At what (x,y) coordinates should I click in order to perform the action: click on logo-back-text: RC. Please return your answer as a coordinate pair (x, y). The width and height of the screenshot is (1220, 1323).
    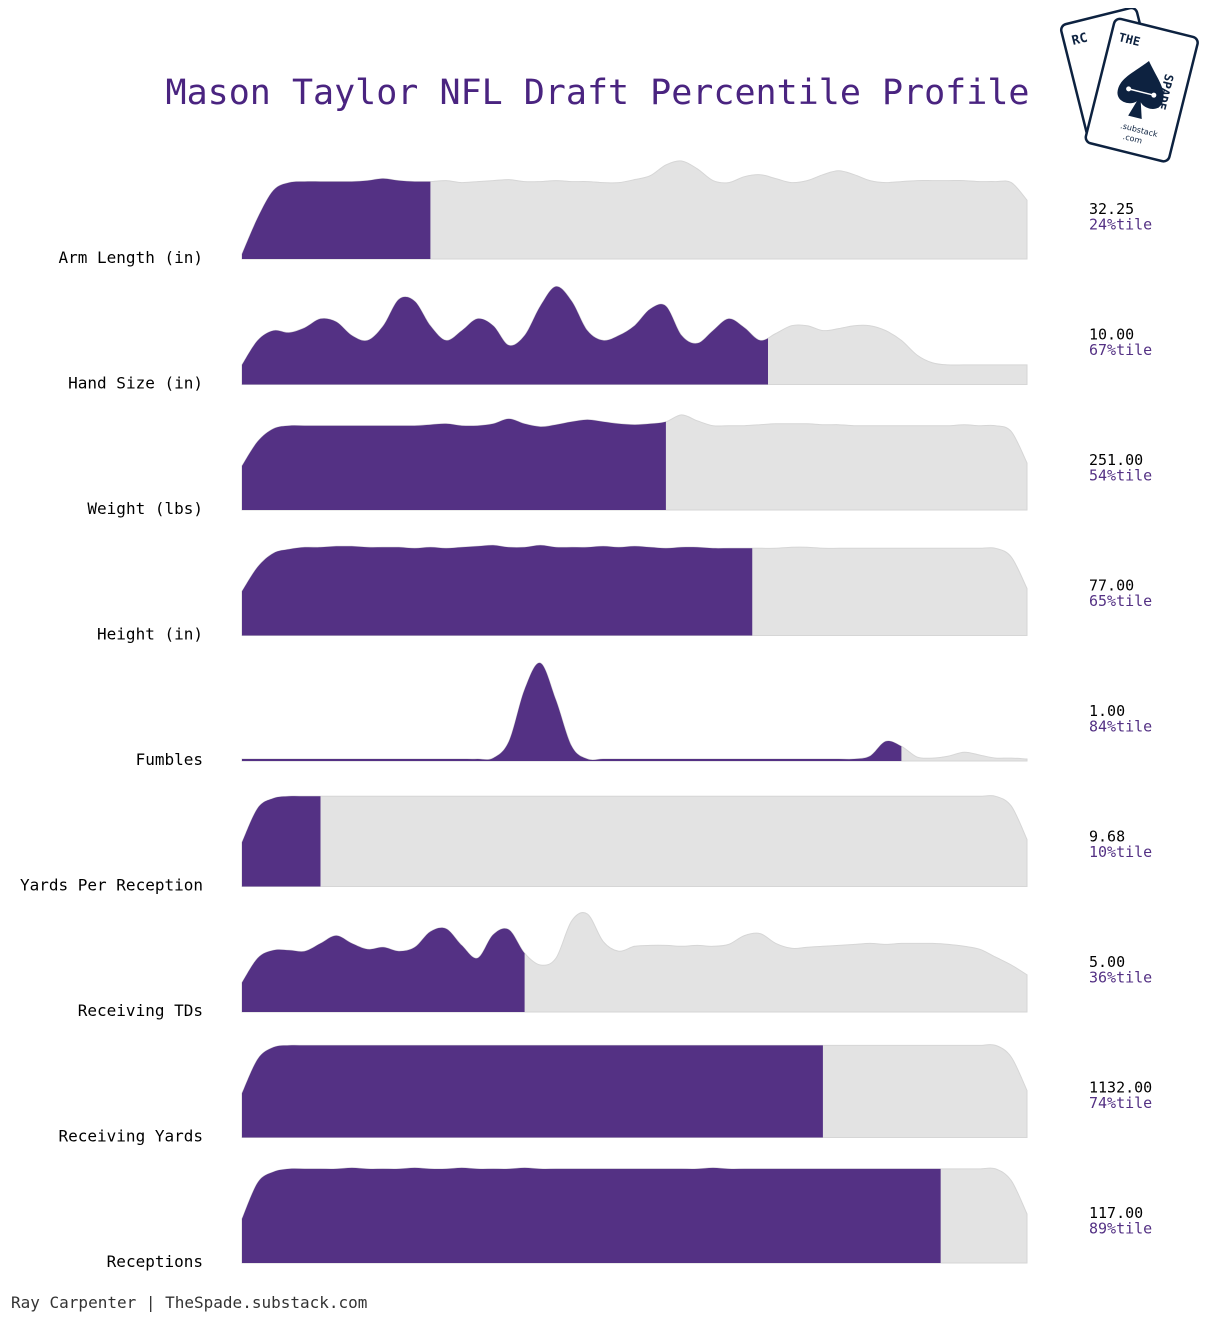
    Looking at the image, I should click on (1079, 40).